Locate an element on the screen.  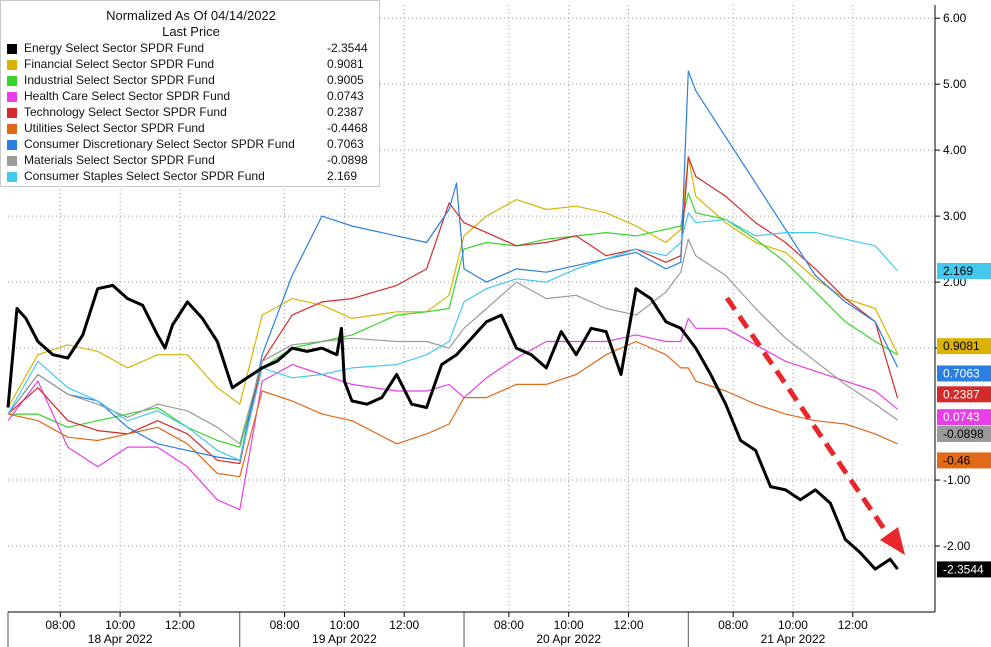
legend-series-name: Health Care Select Sector SPDR Fund is located at coordinates (127, 96).